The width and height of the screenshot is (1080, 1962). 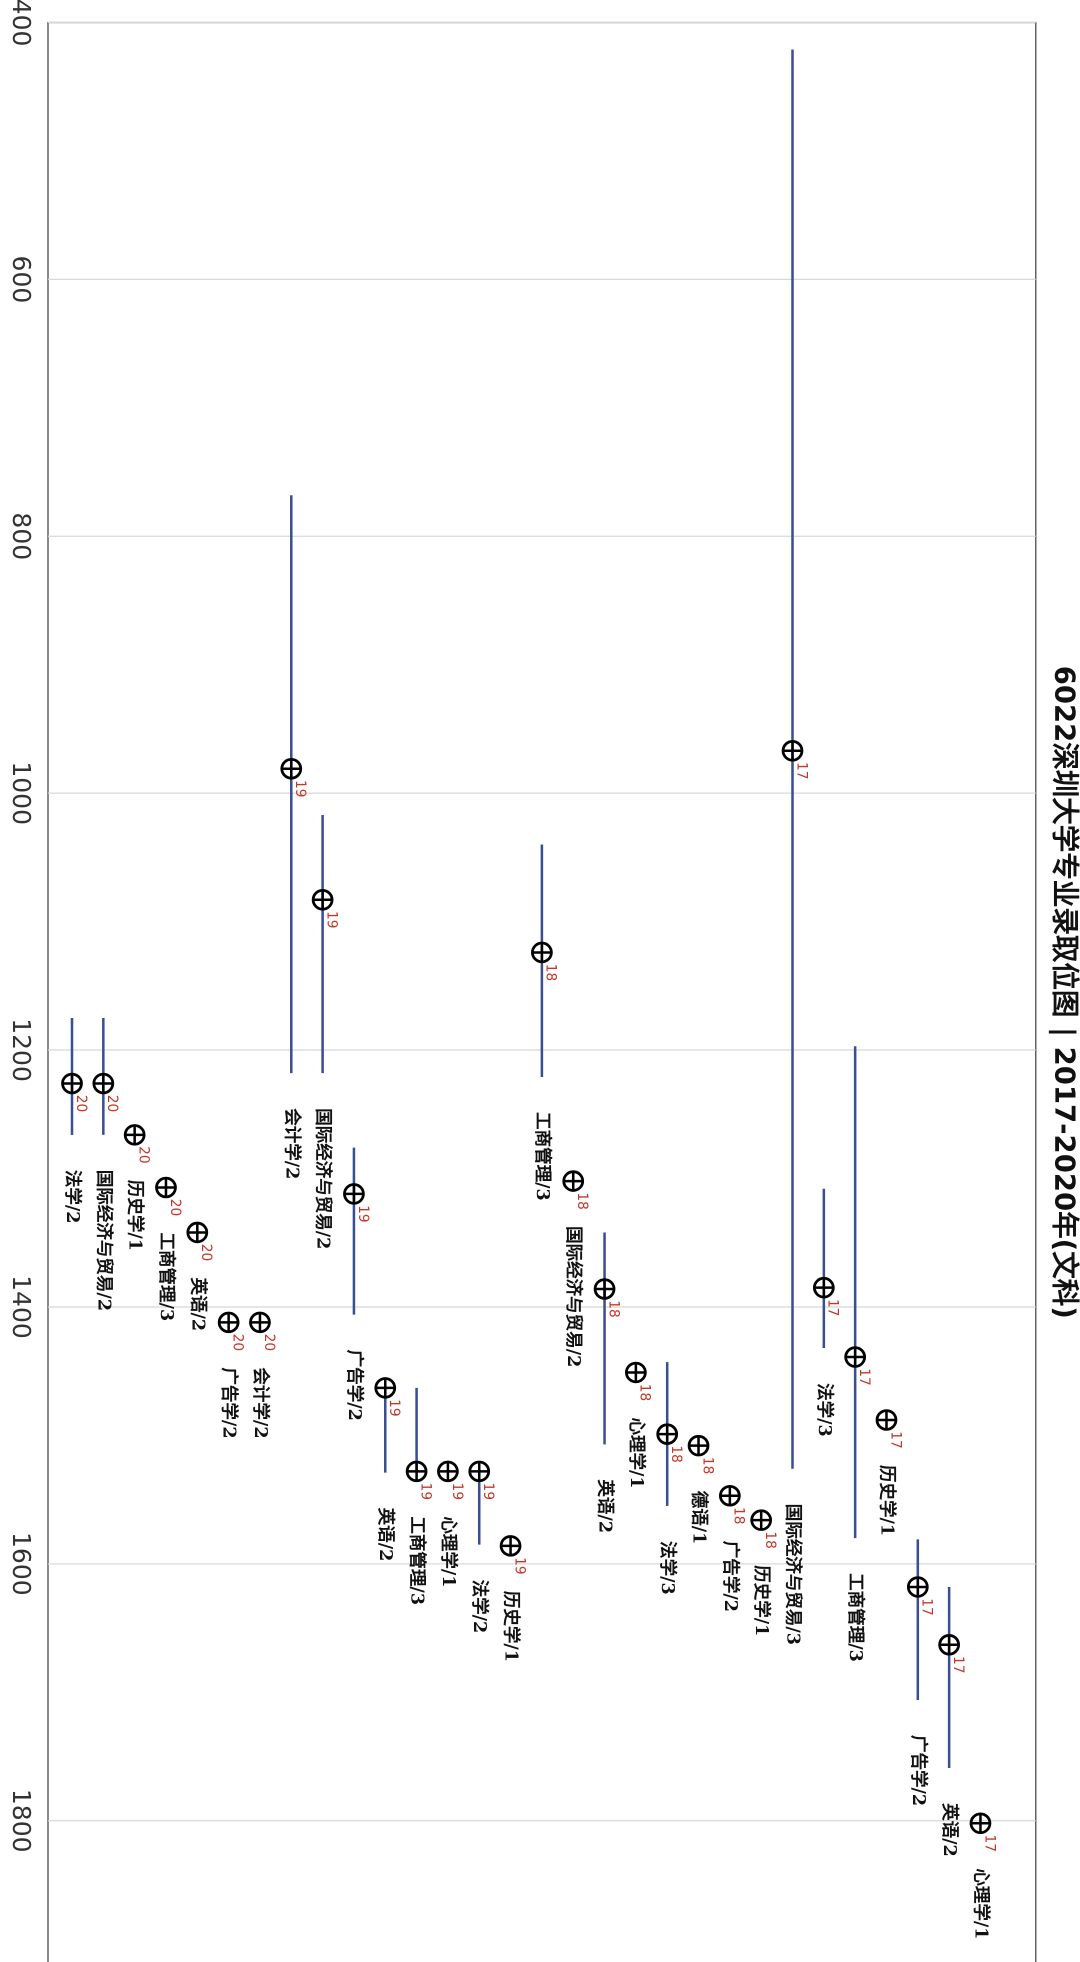 I want to click on chart-title: 6022深圳大学专业录取位图 | 2017-2020年(文科), so click(x=1064, y=992).